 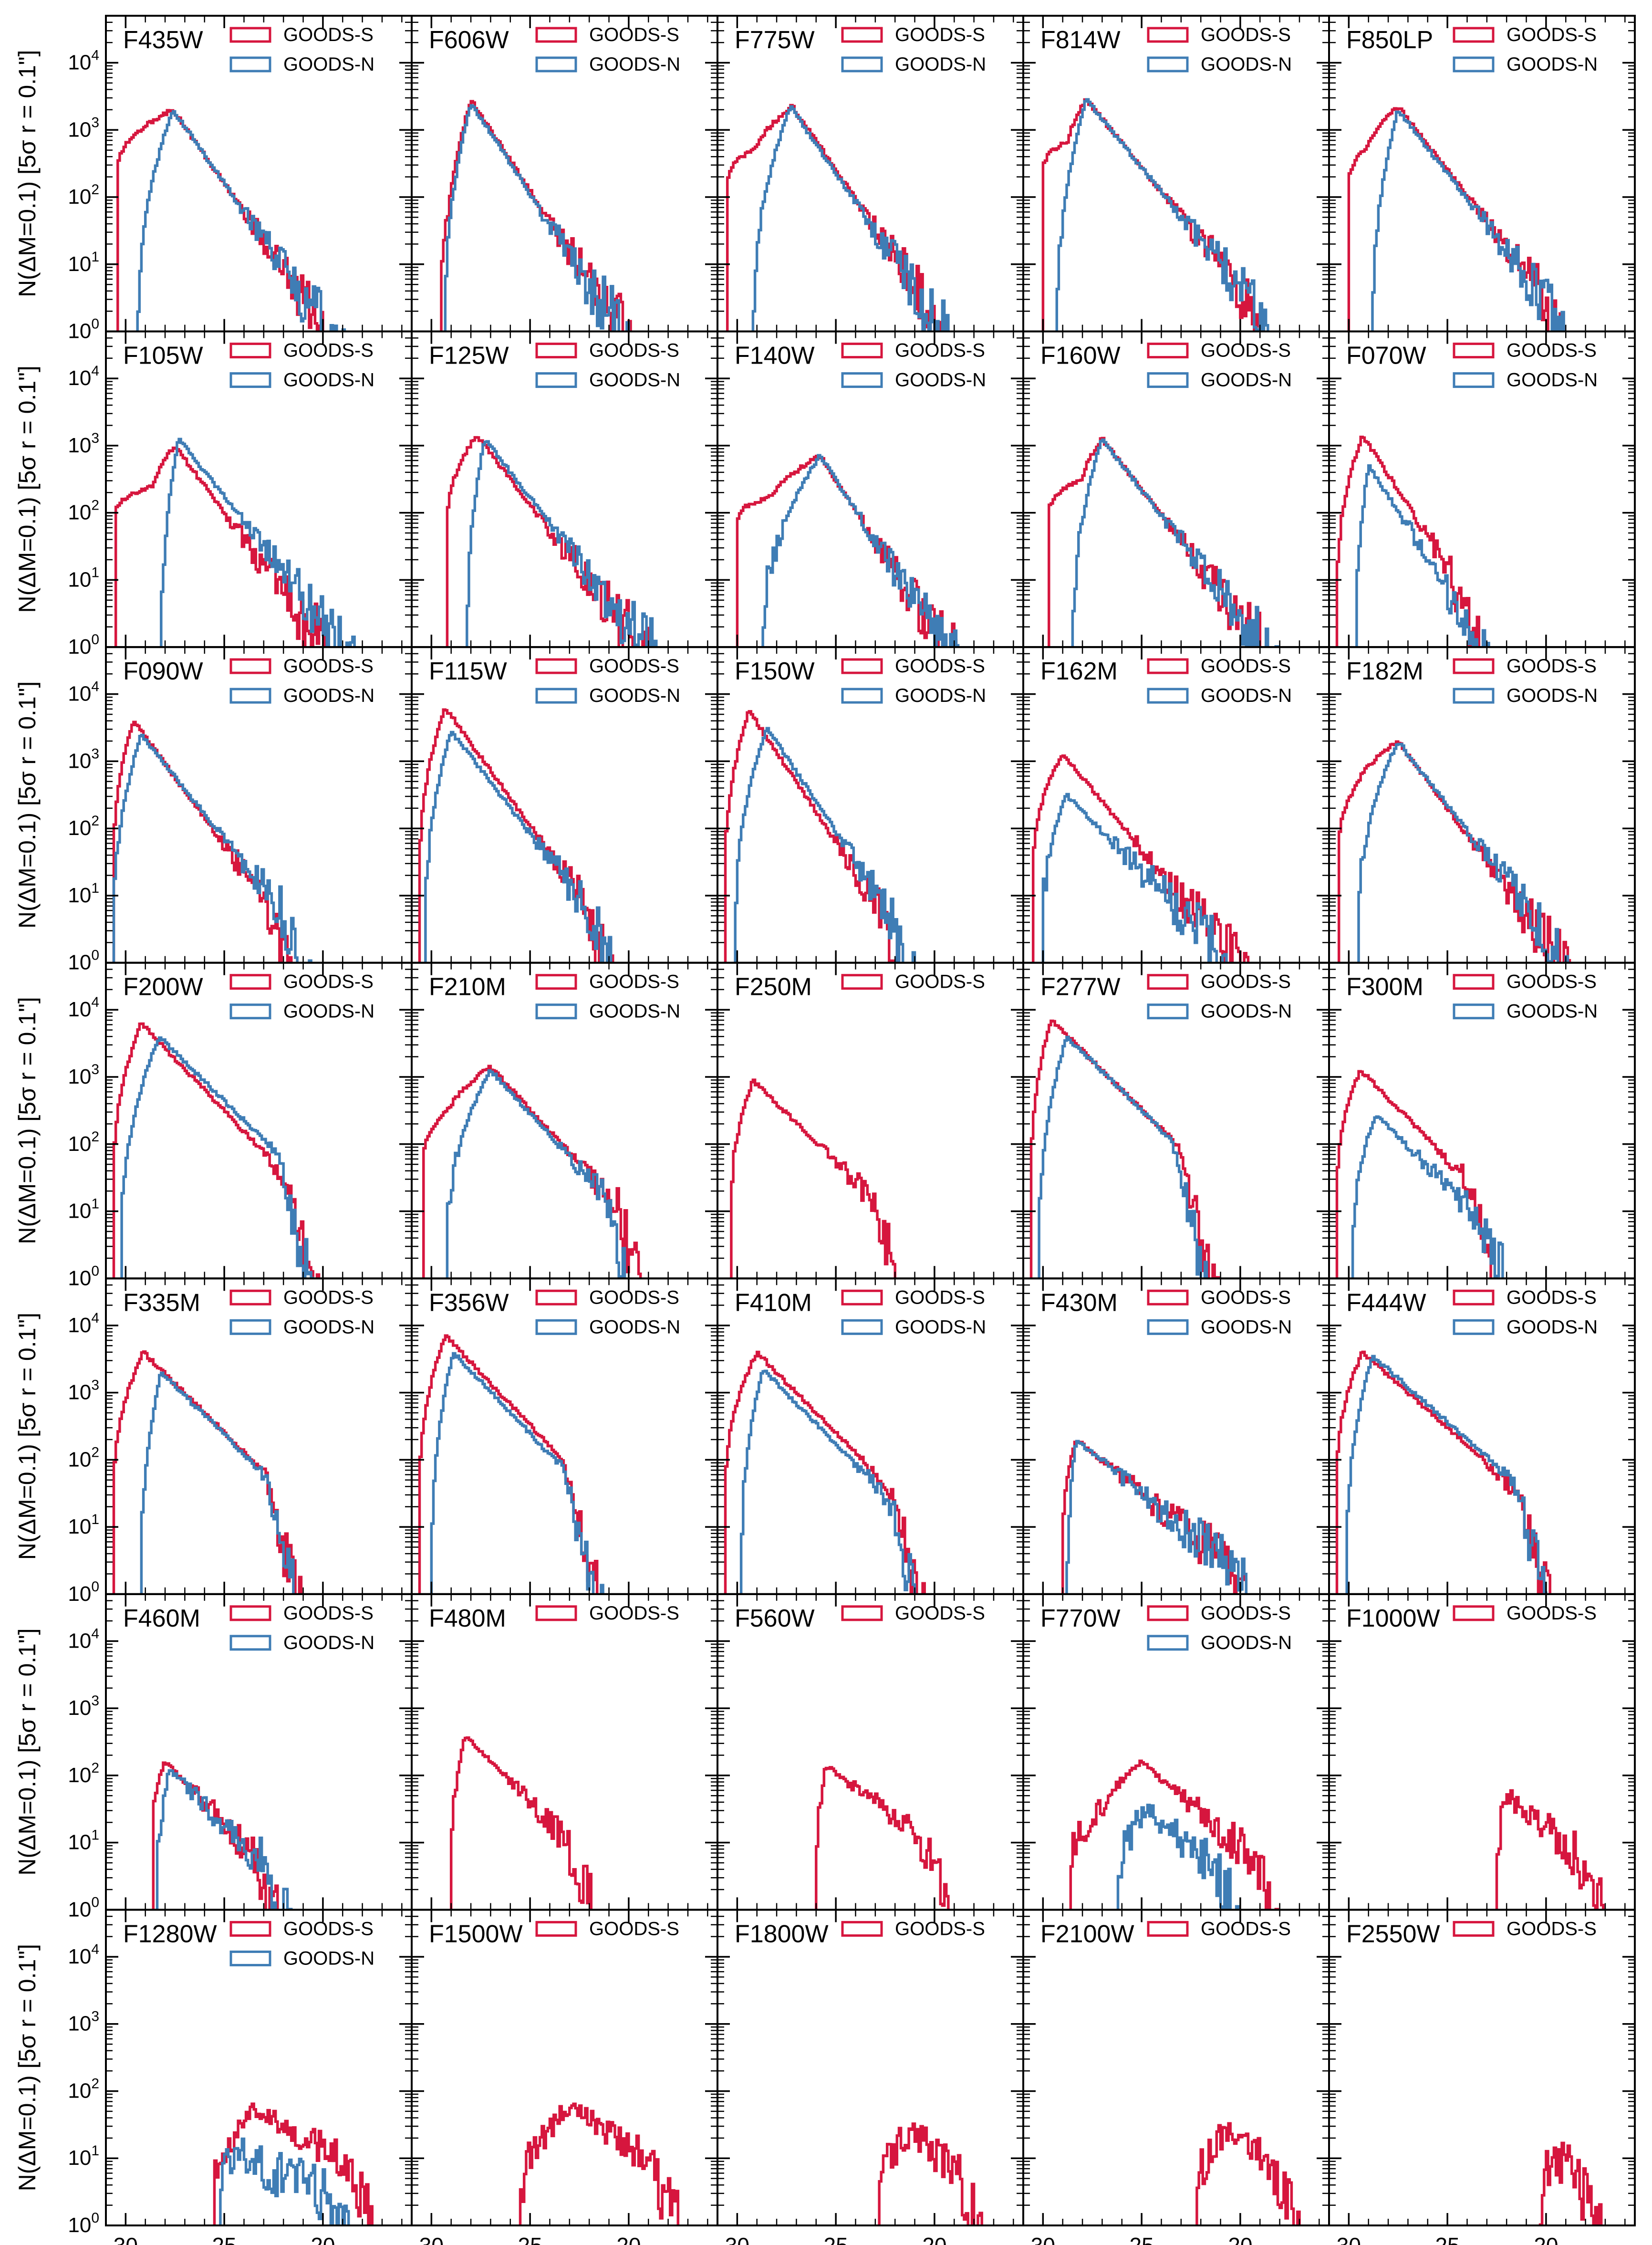 What do you see at coordinates (870, 489) in the screenshot?
I see `panel-f140w: F140W GOODS-S GOODS-N` at bounding box center [870, 489].